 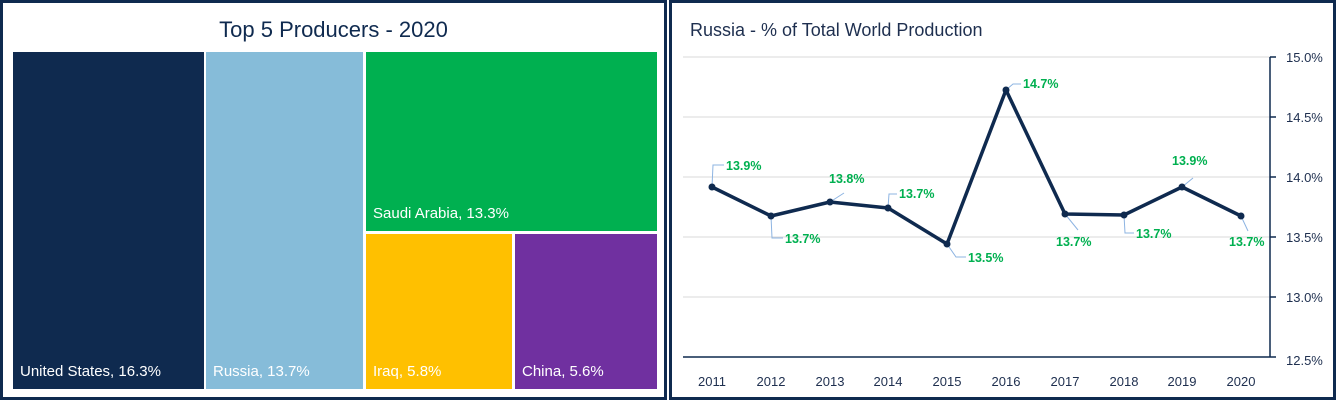 What do you see at coordinates (1065, 381) in the screenshot?
I see `x-tick-label: 2017` at bounding box center [1065, 381].